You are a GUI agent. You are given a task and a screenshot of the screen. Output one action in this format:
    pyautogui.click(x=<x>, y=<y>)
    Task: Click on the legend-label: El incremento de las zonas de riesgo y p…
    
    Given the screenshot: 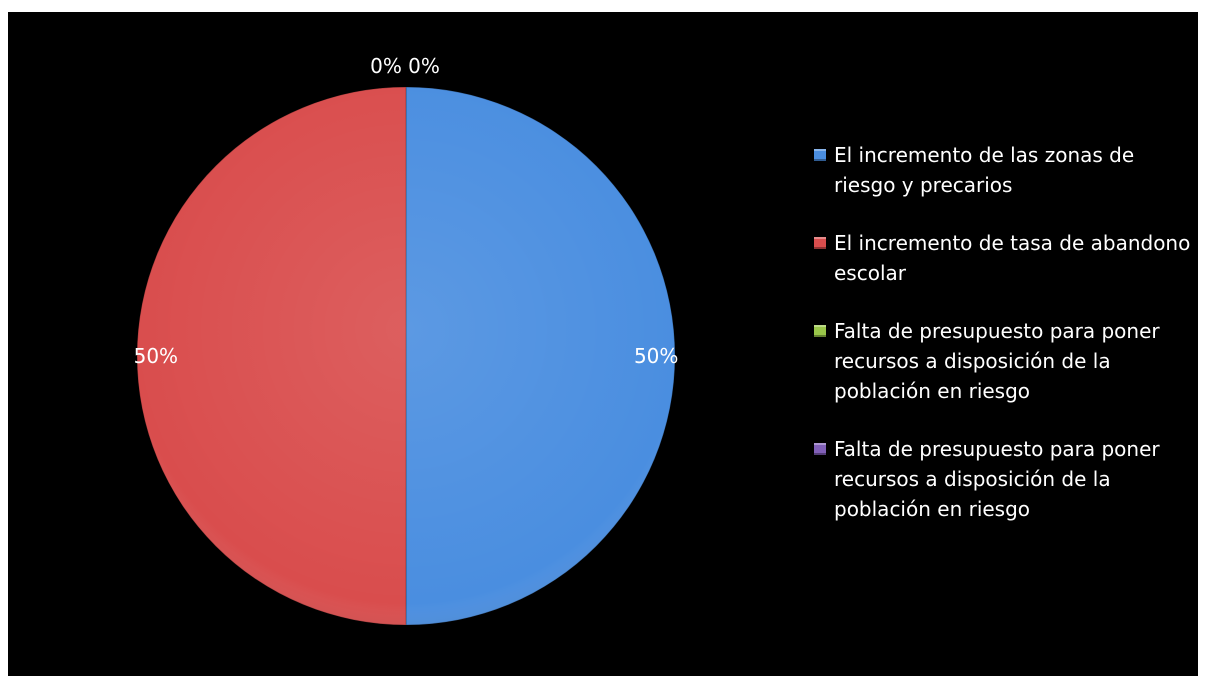 What is the action you would take?
    pyautogui.click(x=984, y=170)
    